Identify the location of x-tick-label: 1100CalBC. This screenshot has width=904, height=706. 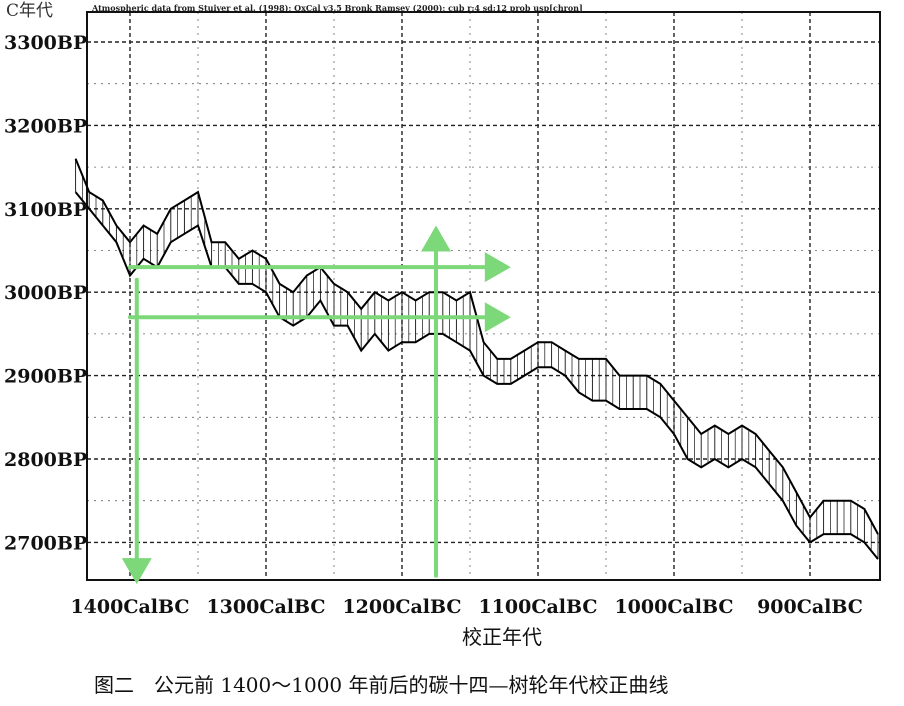
(537, 607).